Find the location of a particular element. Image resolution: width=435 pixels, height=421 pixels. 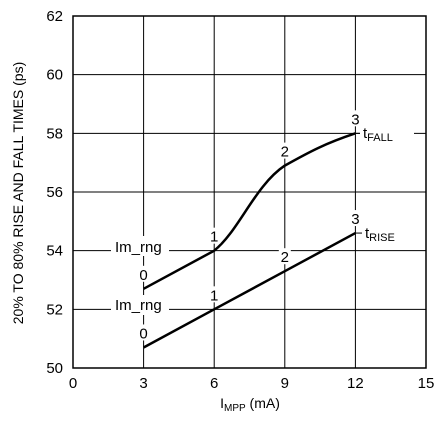

series-line is located at coordinates (249, 290).